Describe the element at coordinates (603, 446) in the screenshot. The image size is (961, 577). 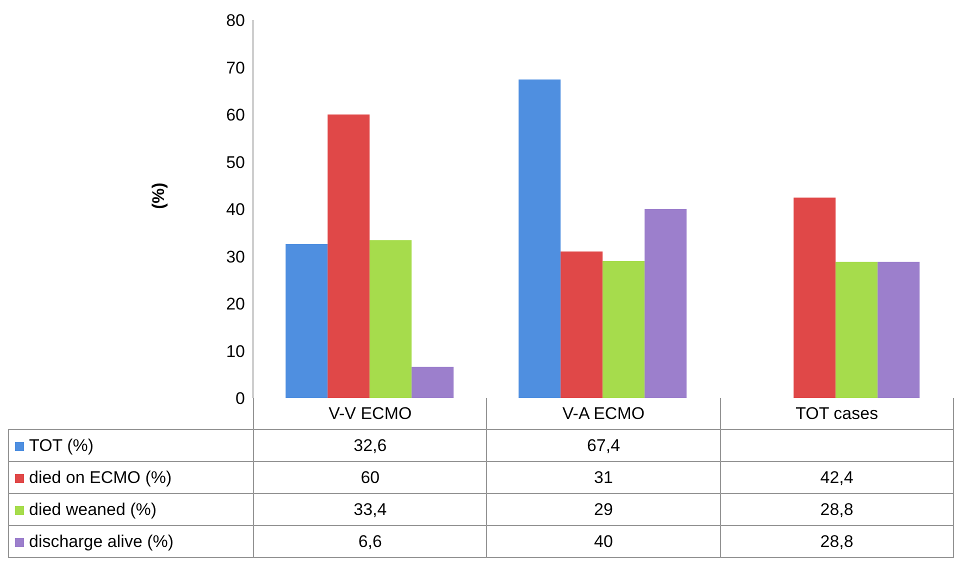
I see `data-label: 67,4` at that location.